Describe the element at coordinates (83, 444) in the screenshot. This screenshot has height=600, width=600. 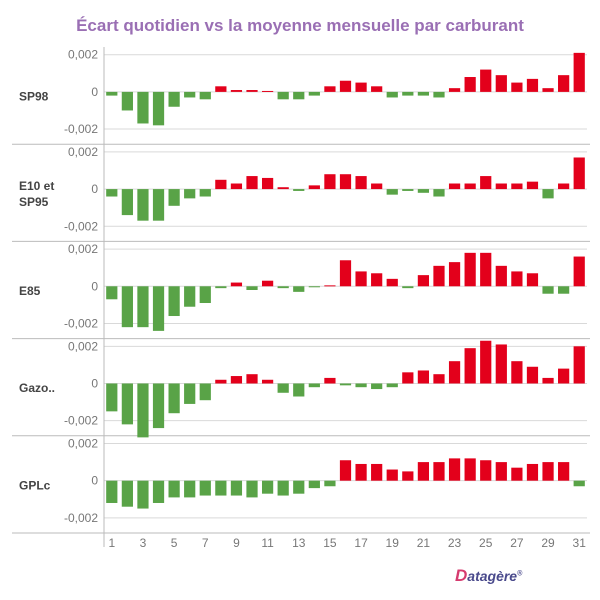
I see `y-tick-label: 0,002` at that location.